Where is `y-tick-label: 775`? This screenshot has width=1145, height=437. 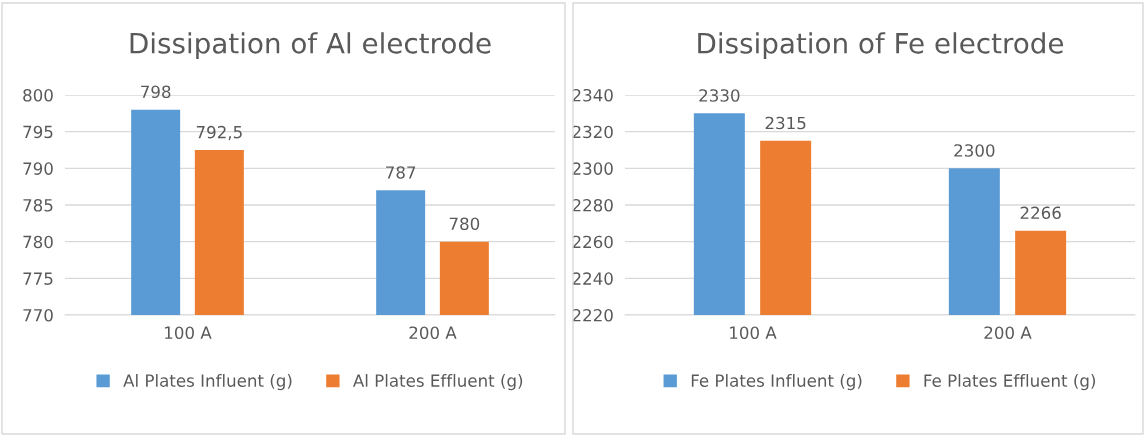
y-tick-label: 775 is located at coordinates (38, 278).